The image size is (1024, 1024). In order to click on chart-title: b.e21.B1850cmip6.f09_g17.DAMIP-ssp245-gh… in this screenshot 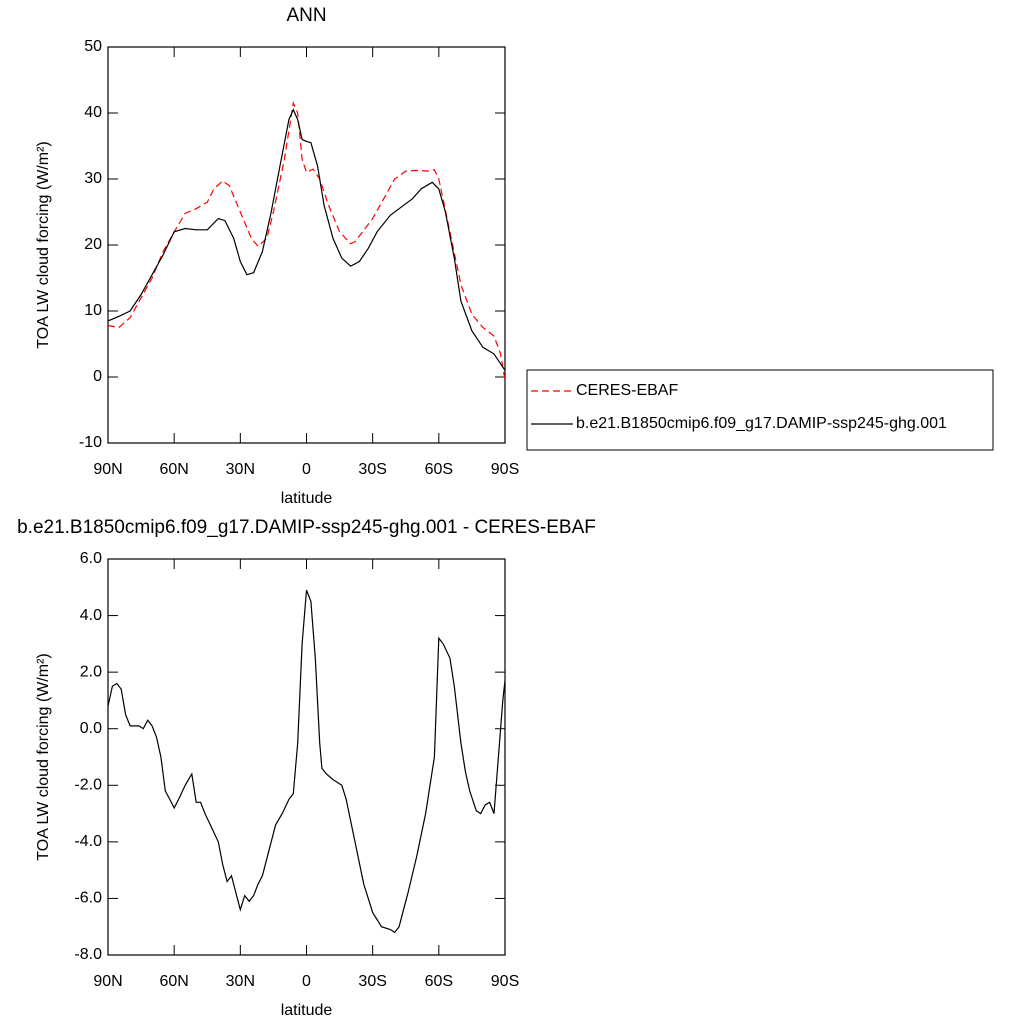, I will do `click(306, 527)`.